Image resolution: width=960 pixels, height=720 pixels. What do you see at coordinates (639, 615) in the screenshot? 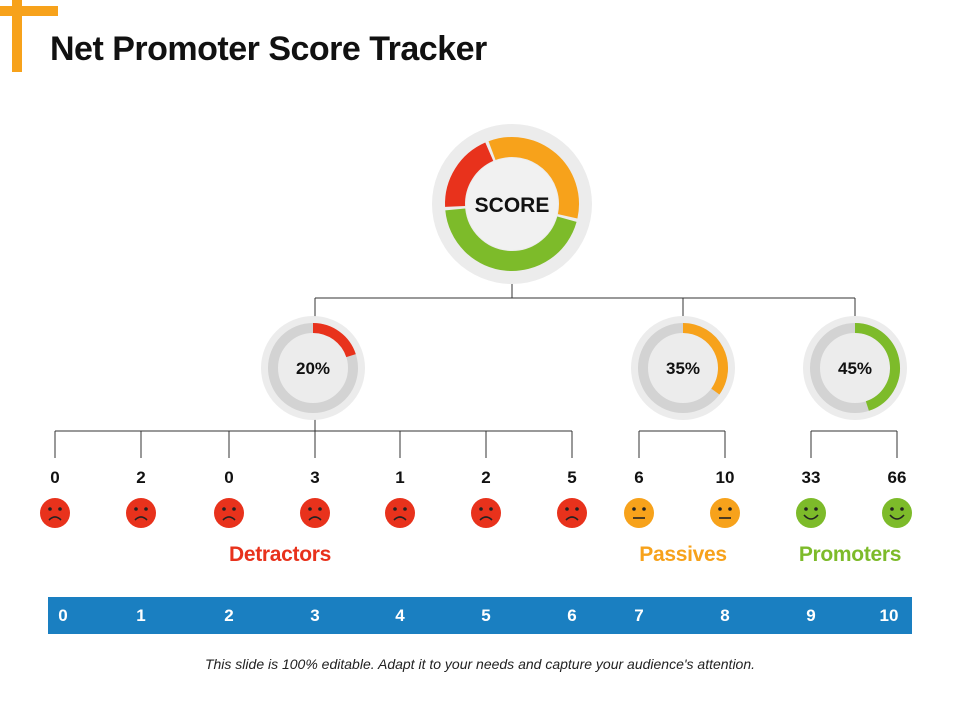
I see `scale-number-7: 7` at bounding box center [639, 615].